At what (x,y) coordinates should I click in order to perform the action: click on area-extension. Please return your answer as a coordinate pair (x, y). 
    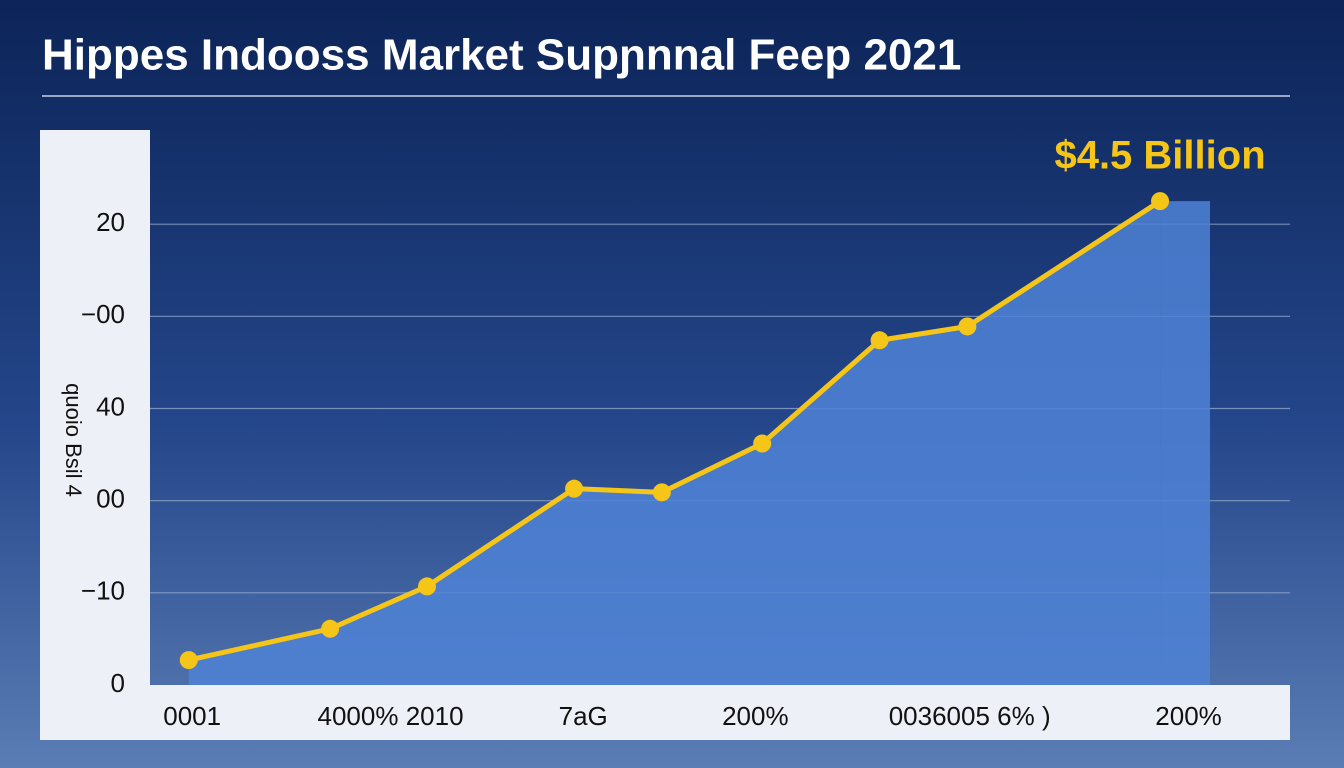
    Looking at the image, I should click on (1185, 443).